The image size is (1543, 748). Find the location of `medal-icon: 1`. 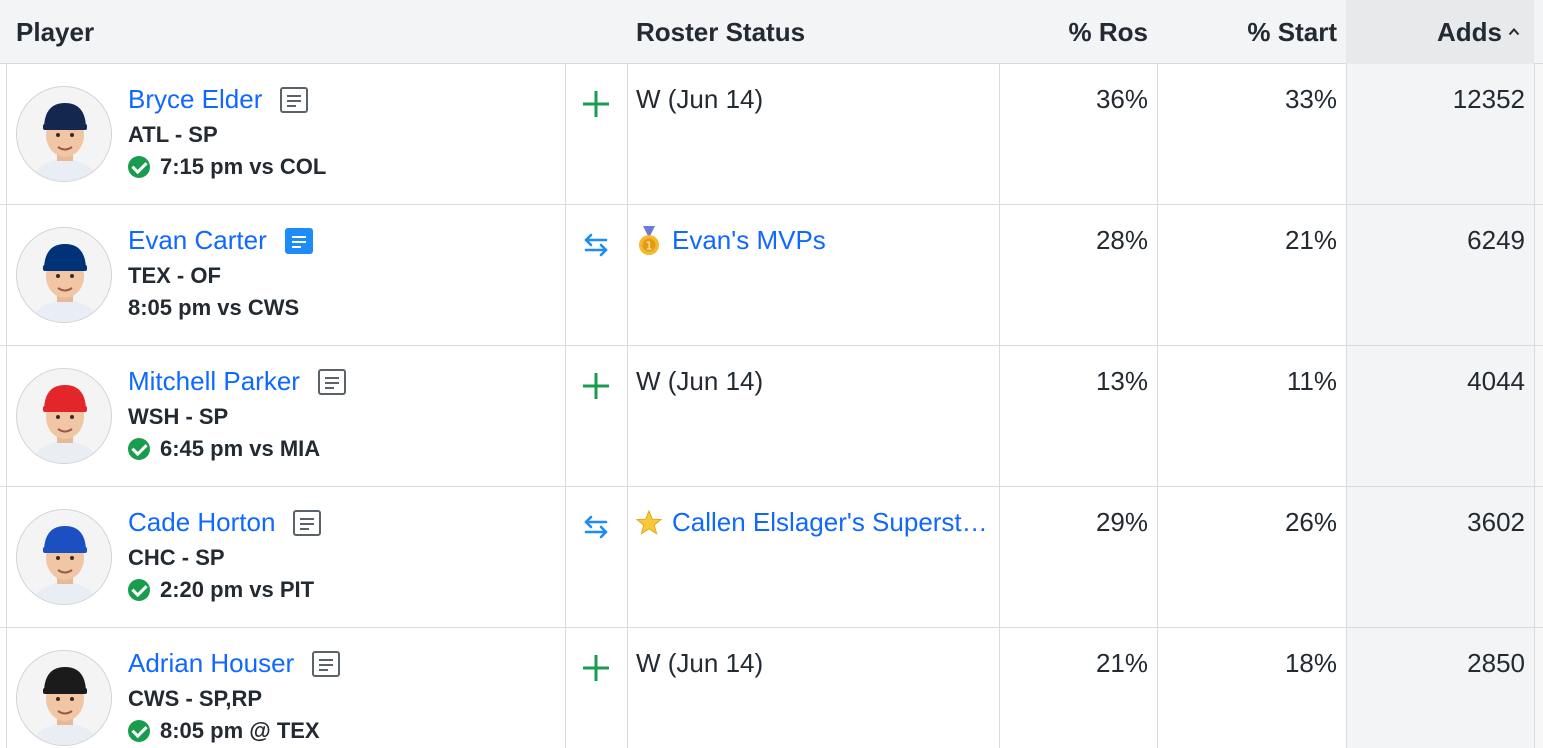

medal-icon: 1 is located at coordinates (649, 240).